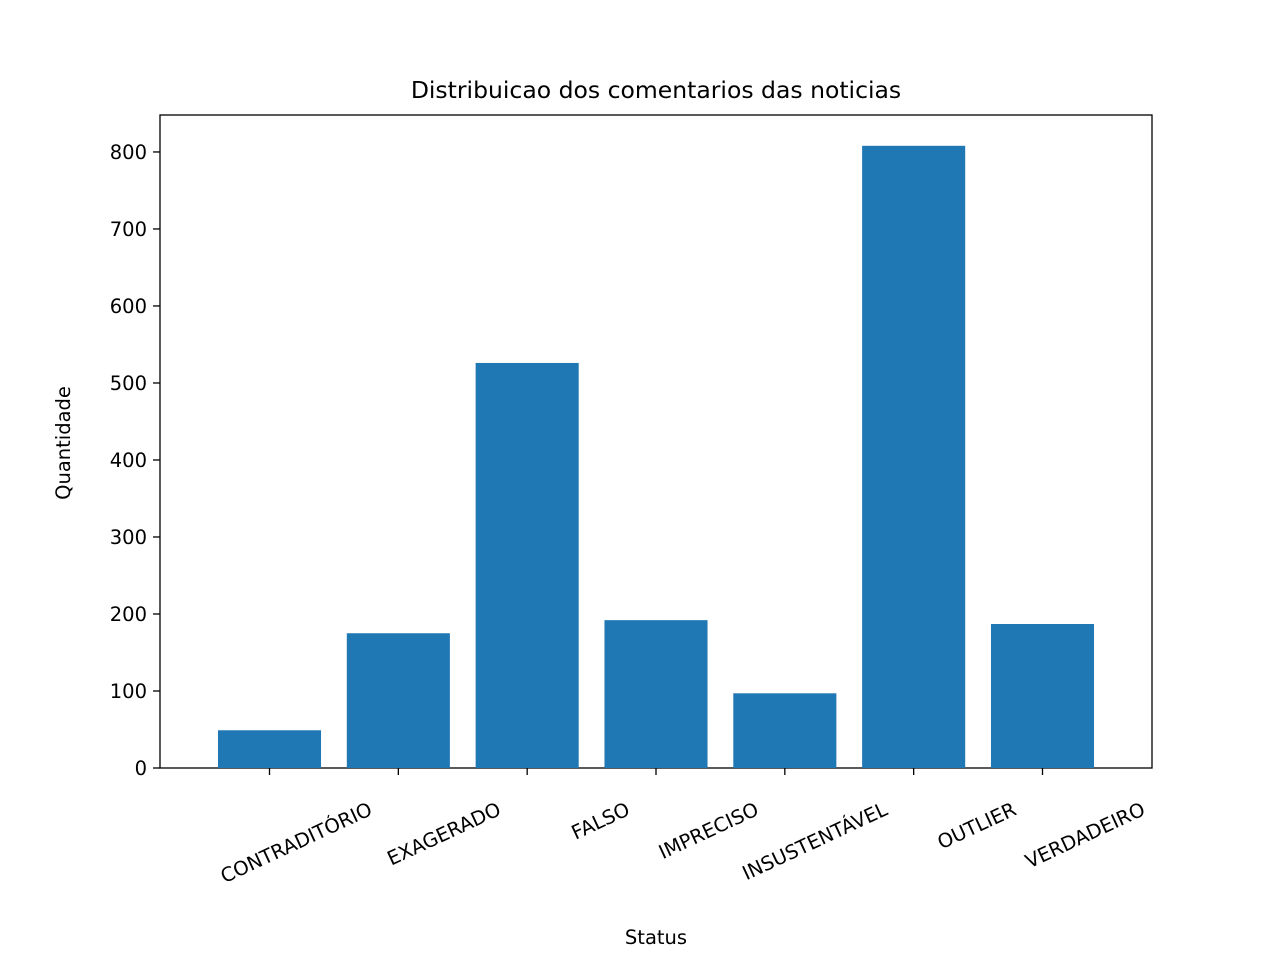 The image size is (1280, 960). I want to click on y-tick-label: 700, so click(128, 229).